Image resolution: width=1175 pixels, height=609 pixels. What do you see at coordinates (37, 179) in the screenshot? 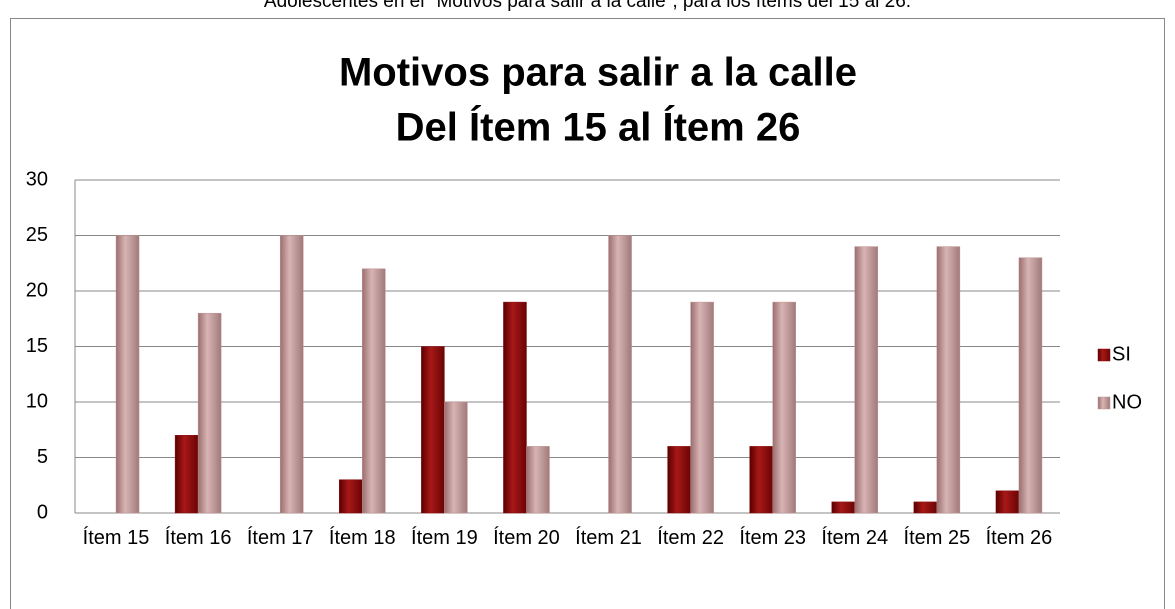
I see `y-tick-label: 30` at bounding box center [37, 179].